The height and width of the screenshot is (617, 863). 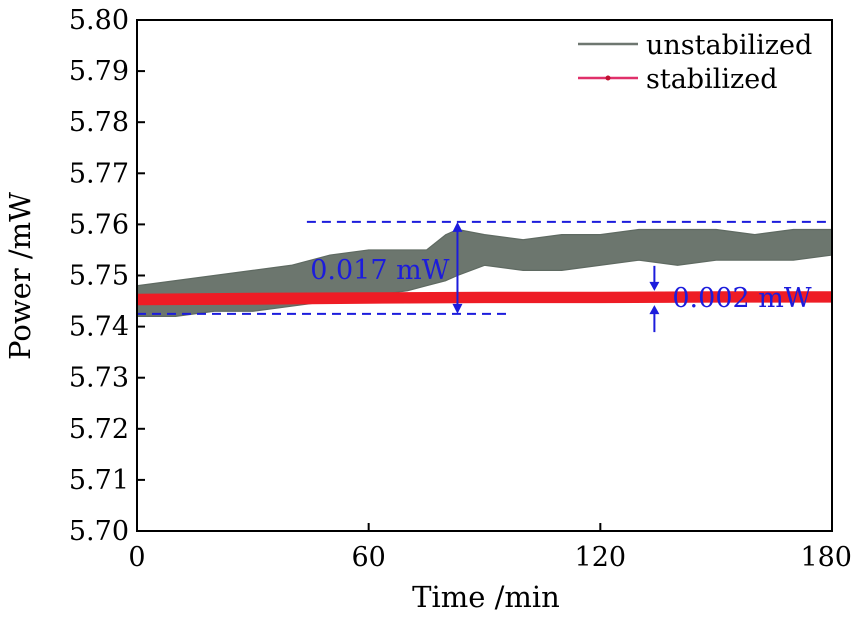 What do you see at coordinates (486, 597) in the screenshot?
I see `x-axis-title: Time /min` at bounding box center [486, 597].